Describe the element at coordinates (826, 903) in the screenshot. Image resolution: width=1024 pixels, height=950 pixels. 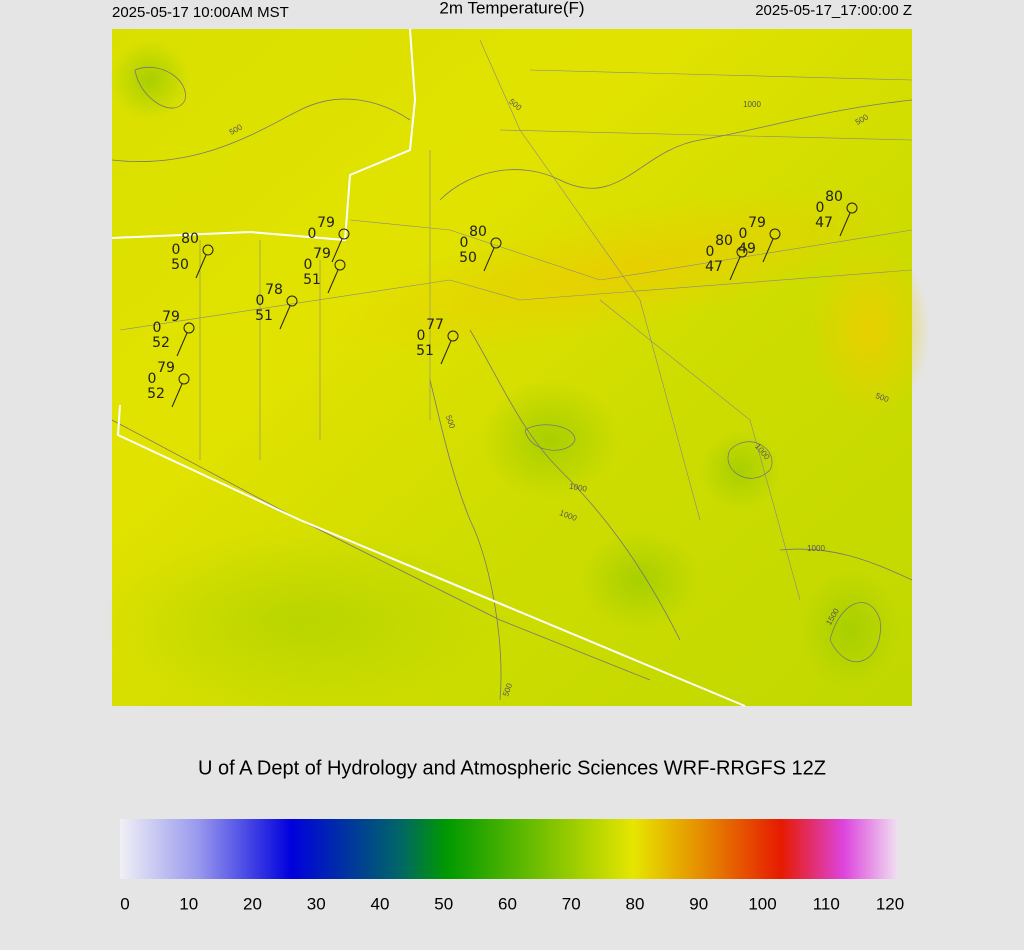
I see `colorbar-tick-label: 110` at that location.